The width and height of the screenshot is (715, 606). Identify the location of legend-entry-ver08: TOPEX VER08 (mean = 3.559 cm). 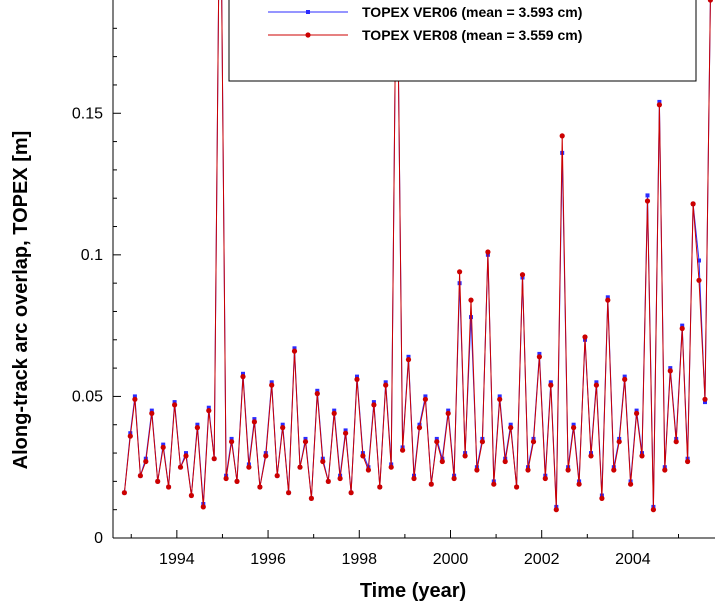
(425, 35).